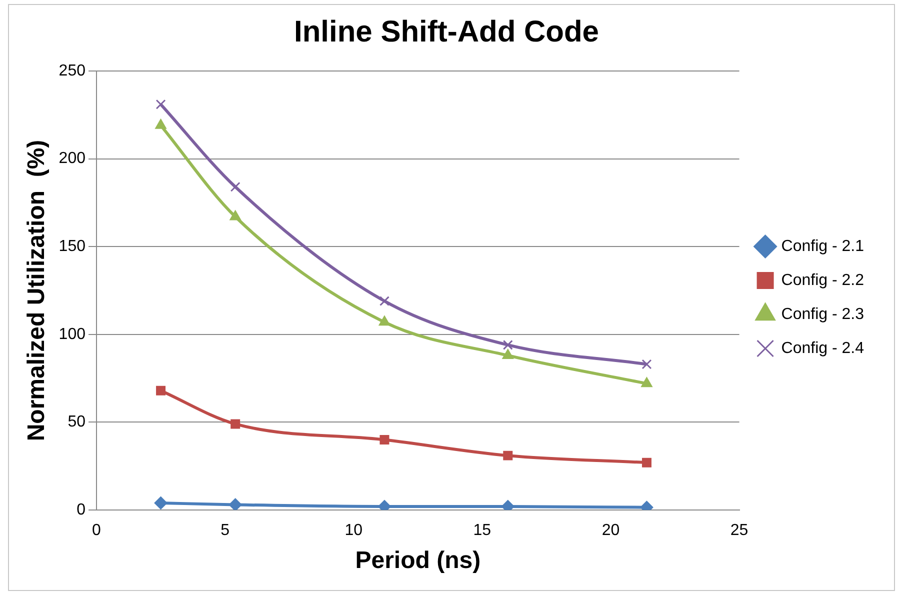  I want to click on x-tick-label: 20, so click(611, 531).